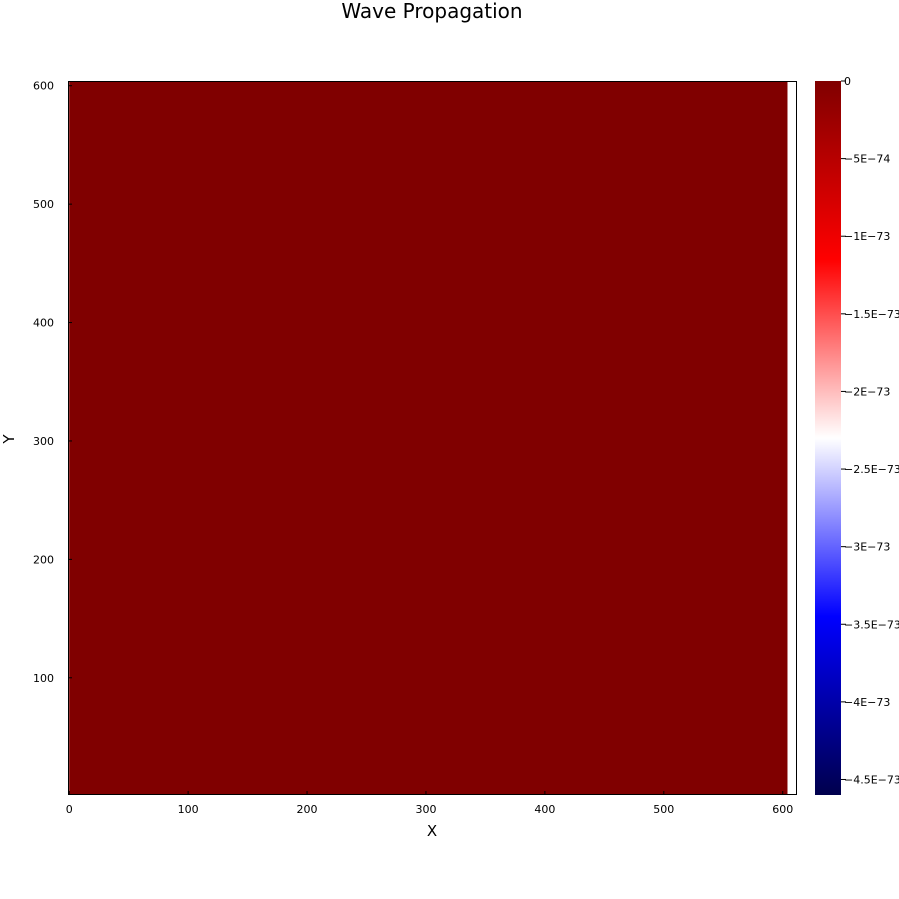 The width and height of the screenshot is (899, 899). What do you see at coordinates (847, 81) in the screenshot?
I see `colorbar-tick-label: 0` at bounding box center [847, 81].